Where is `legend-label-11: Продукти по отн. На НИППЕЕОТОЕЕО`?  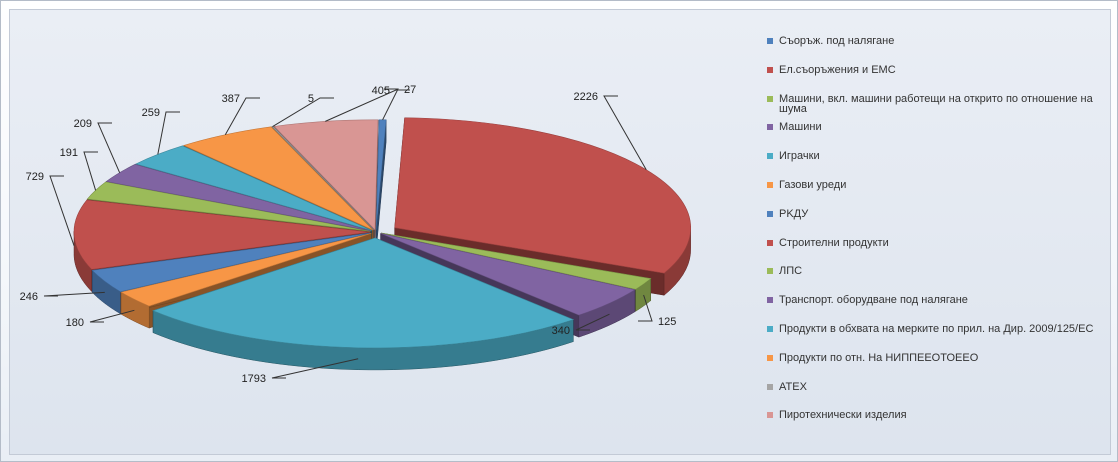 legend-label-11: Продукти по отн. На НИППЕЕОТОЕЕО is located at coordinates (879, 357).